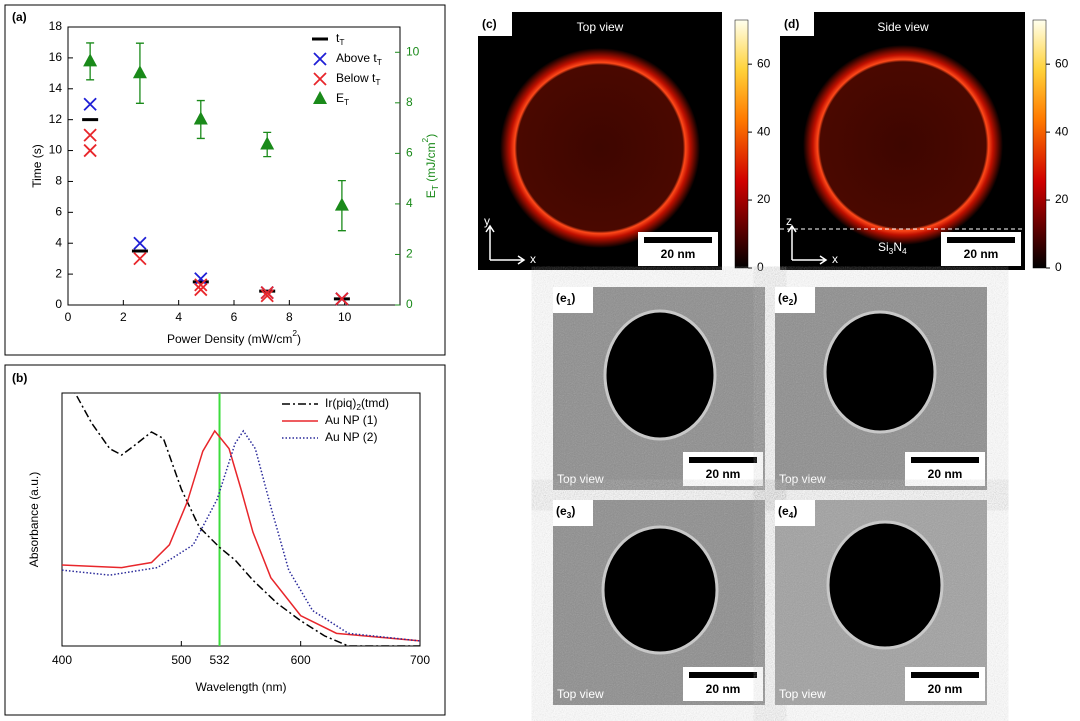 The image size is (1080, 721). Describe the element at coordinates (229, 339) in the screenshot. I see `text-part: Power Density (mW/cm` at that location.